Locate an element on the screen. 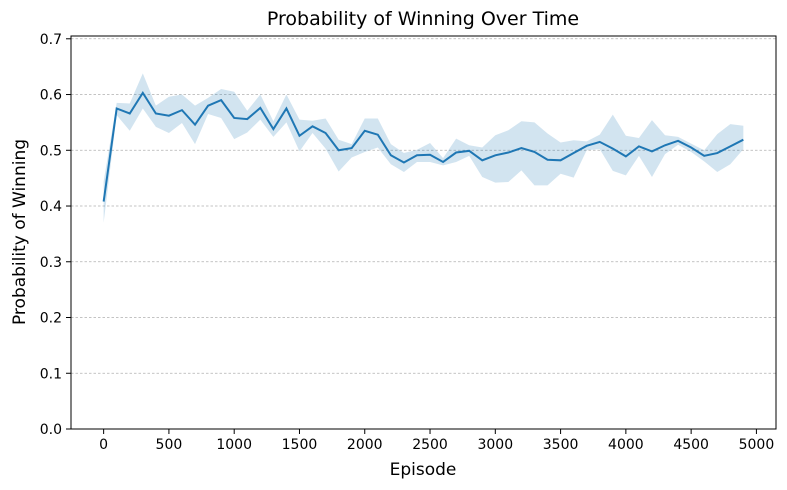 The image size is (787, 490). x-tick-label: 0 is located at coordinates (103, 445).